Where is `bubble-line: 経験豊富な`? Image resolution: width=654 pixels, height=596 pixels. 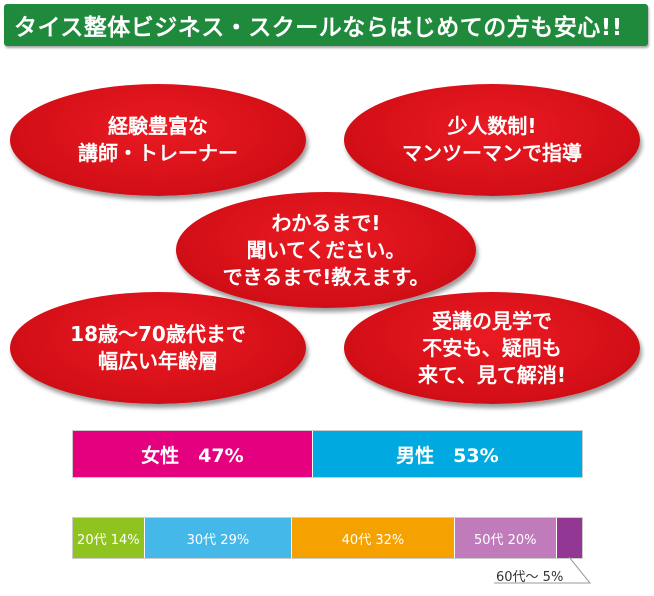
bubble-line: 経験豊富な is located at coordinates (158, 126).